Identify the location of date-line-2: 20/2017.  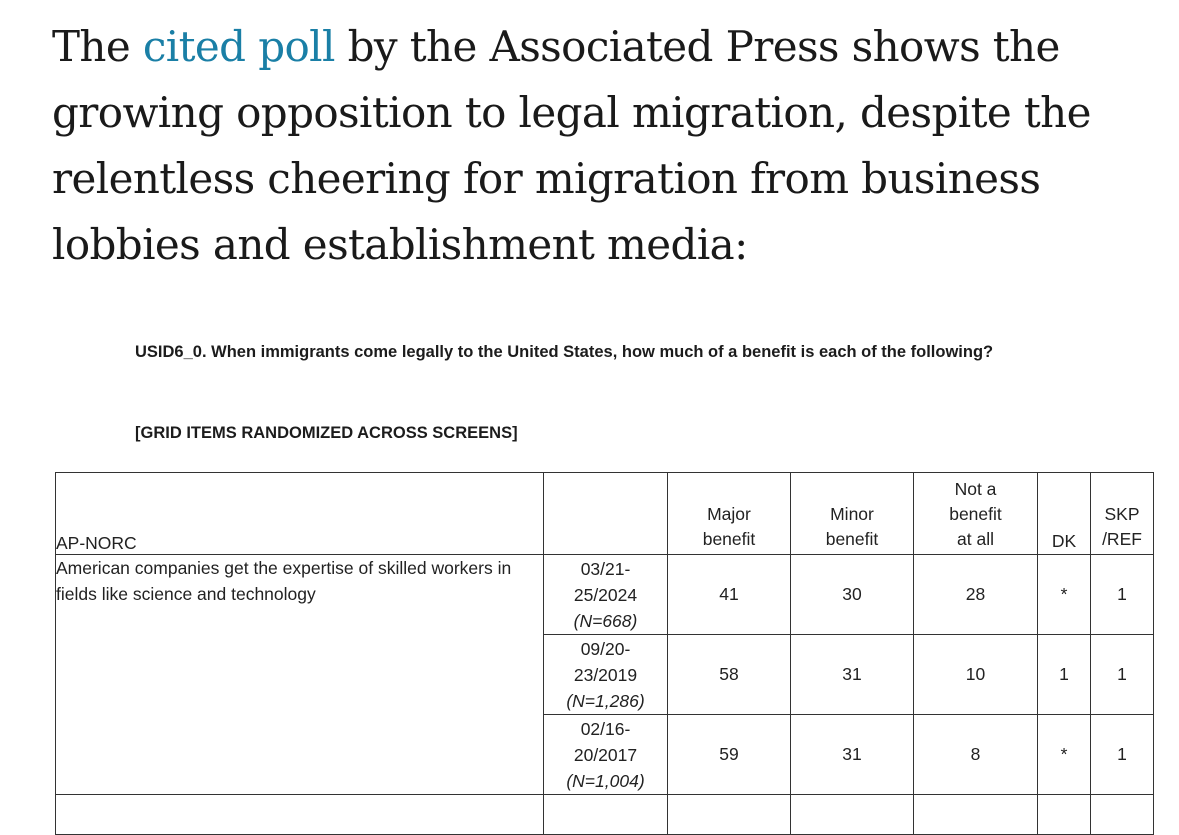
(605, 754).